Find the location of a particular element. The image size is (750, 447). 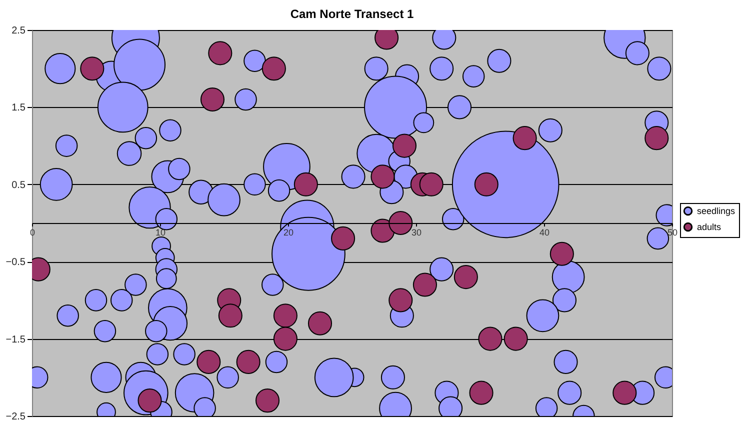

y-tick-label: 2.5 is located at coordinates (19, 31).